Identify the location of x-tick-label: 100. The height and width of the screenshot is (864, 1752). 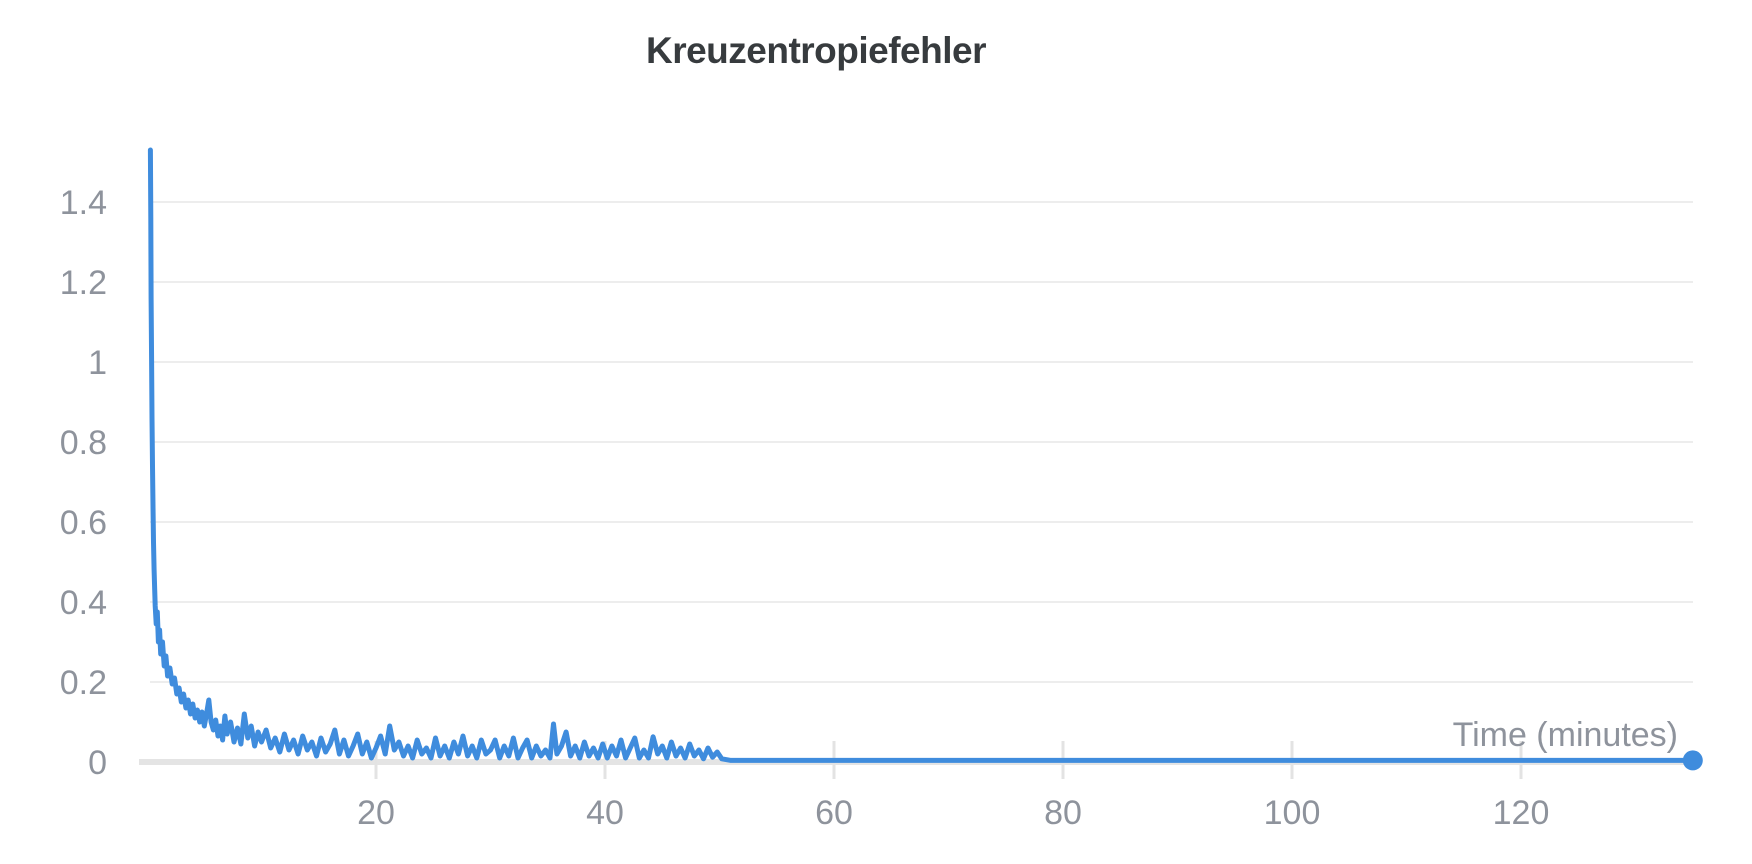
(1292, 813).